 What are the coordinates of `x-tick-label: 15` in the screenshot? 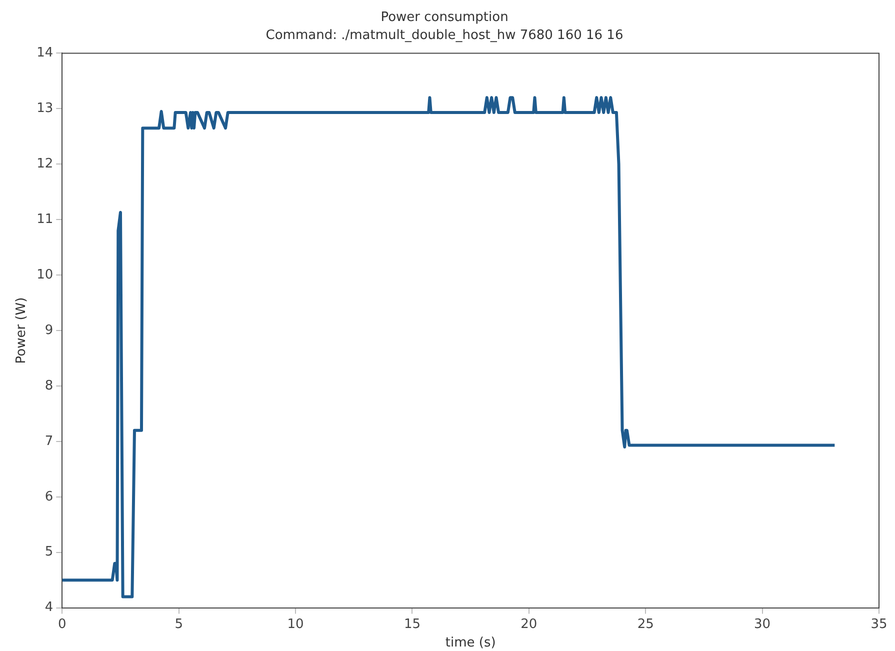 It's located at (412, 624).